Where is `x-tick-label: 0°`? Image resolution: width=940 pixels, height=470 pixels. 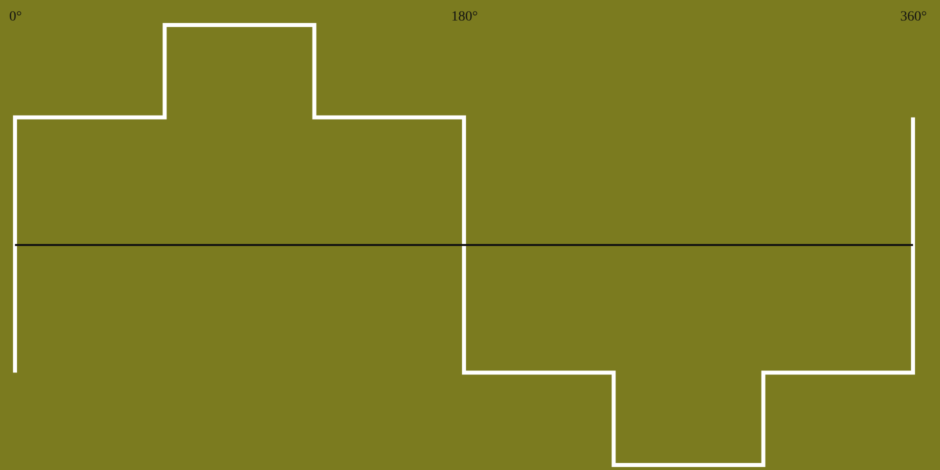
x-tick-label: 0° is located at coordinates (15, 17).